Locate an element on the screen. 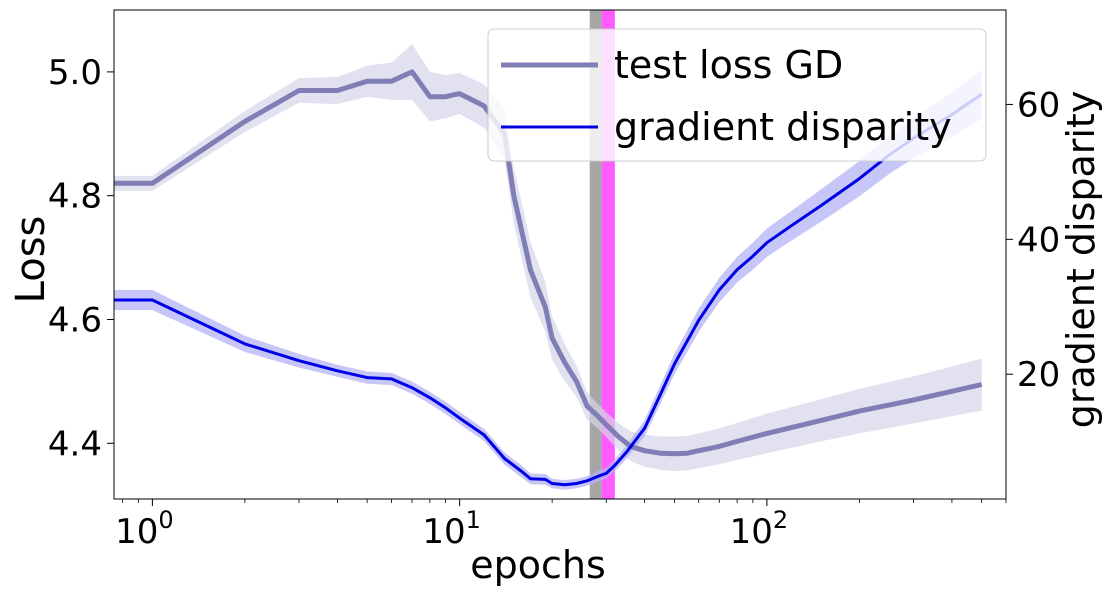 The height and width of the screenshot is (594, 1109). x-tick-label: 10² is located at coordinates (759, 529).